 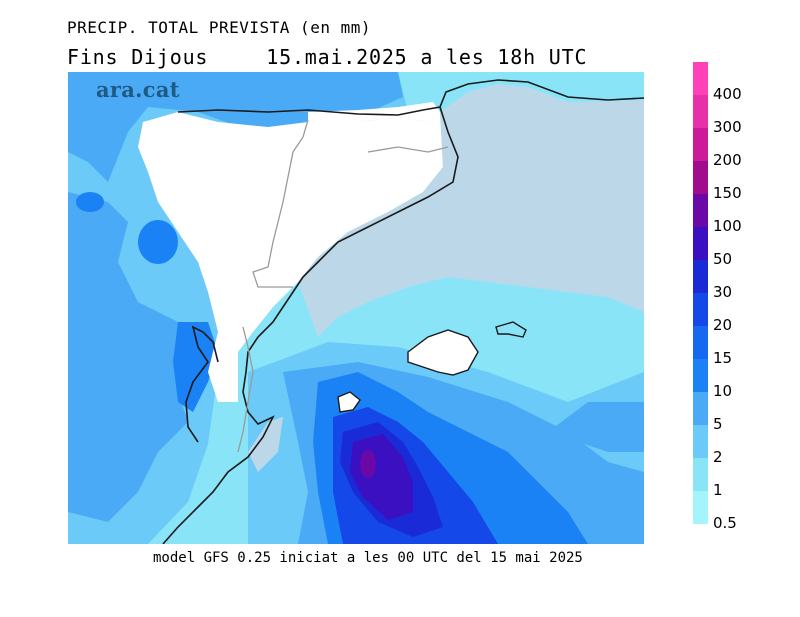 I want to click on legend-label: 15, so click(x=723, y=358).